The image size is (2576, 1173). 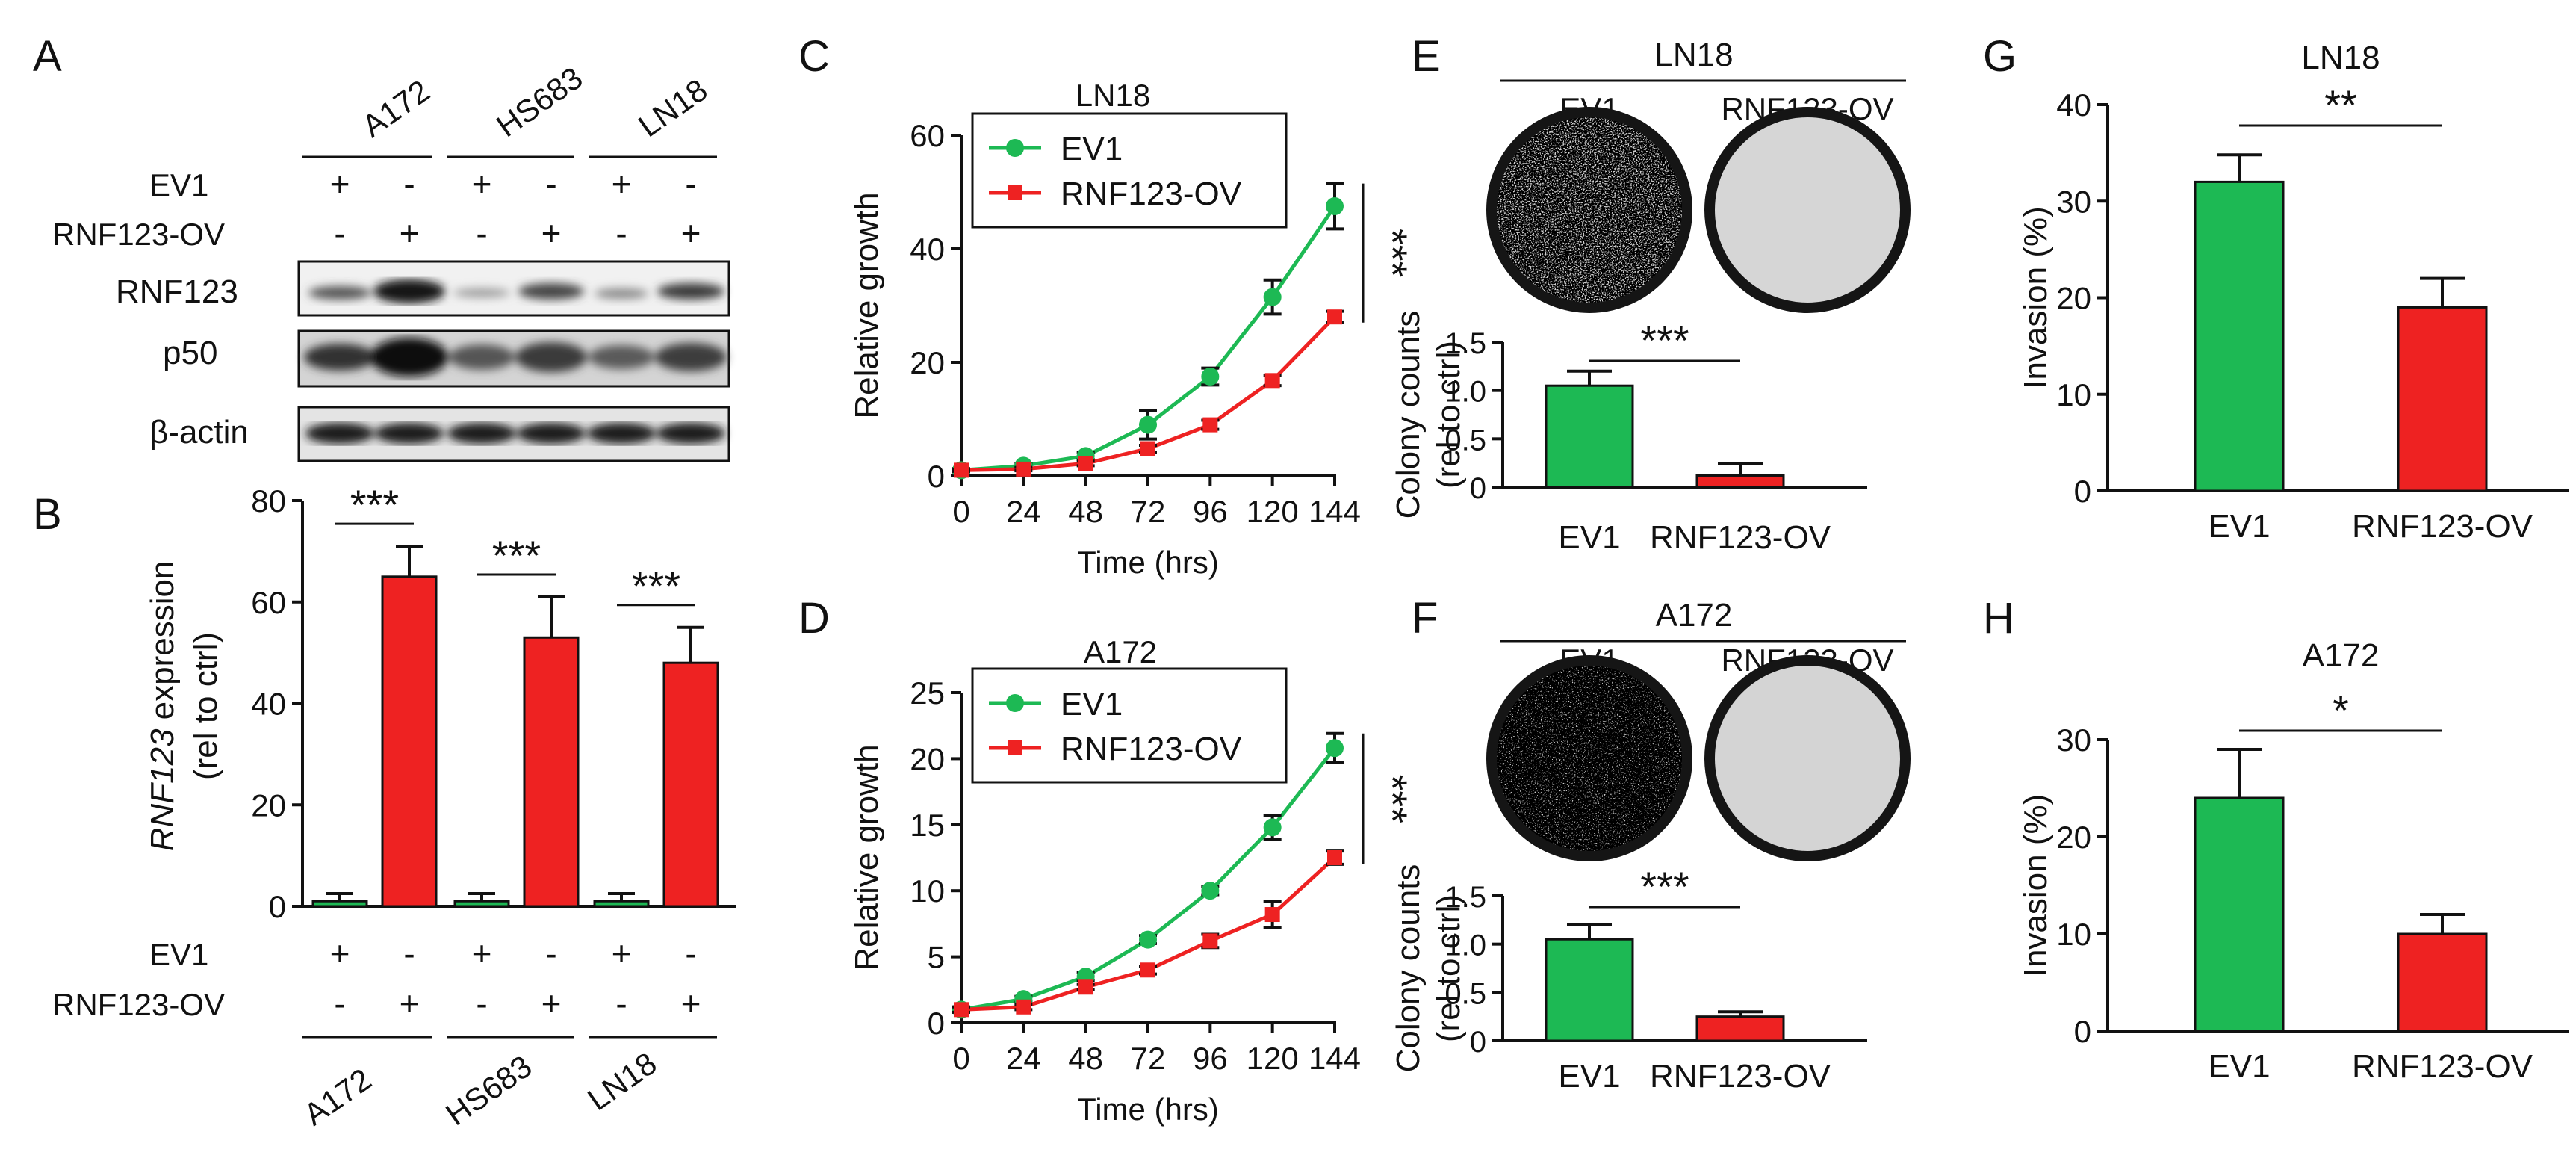 What do you see at coordinates (1148, 562) in the screenshot?
I see `x-axis-label: Time (hrs)` at bounding box center [1148, 562].